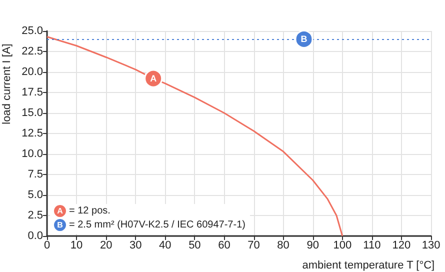 This screenshot has width=445, height=272. I want to click on y-tick-label: 5.0, so click(35, 195).